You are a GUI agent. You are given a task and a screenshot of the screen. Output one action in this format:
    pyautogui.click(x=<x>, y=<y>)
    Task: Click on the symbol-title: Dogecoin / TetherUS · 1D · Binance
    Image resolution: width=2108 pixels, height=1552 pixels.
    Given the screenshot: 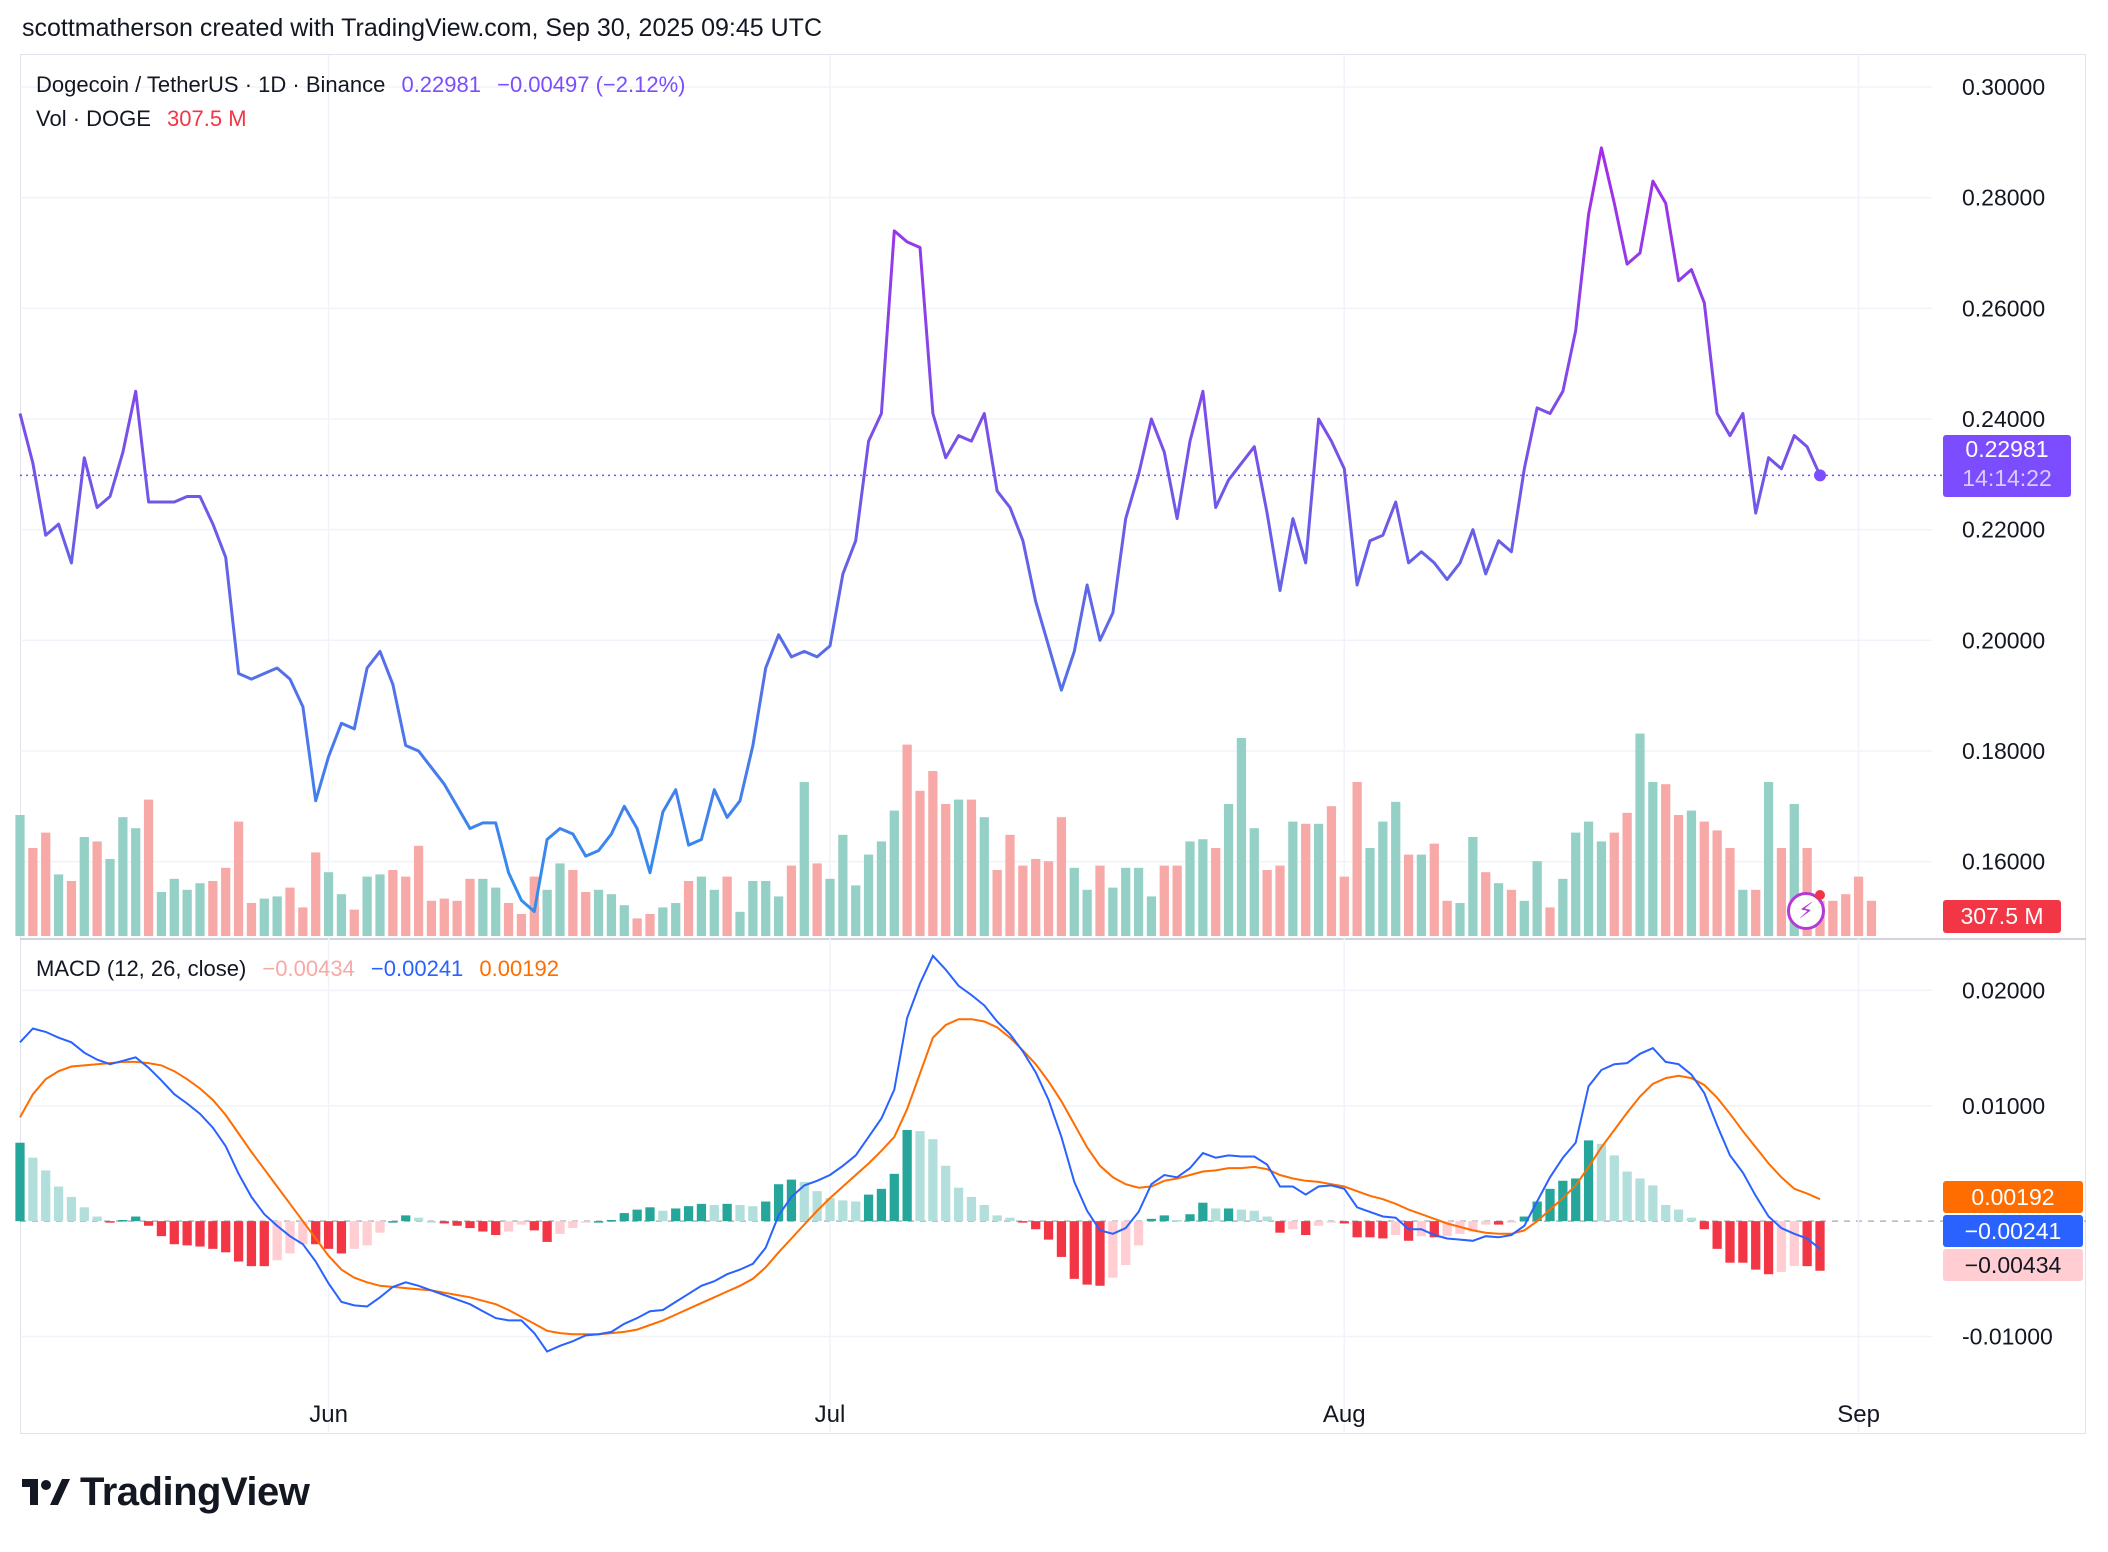 What is the action you would take?
    pyautogui.click(x=211, y=84)
    